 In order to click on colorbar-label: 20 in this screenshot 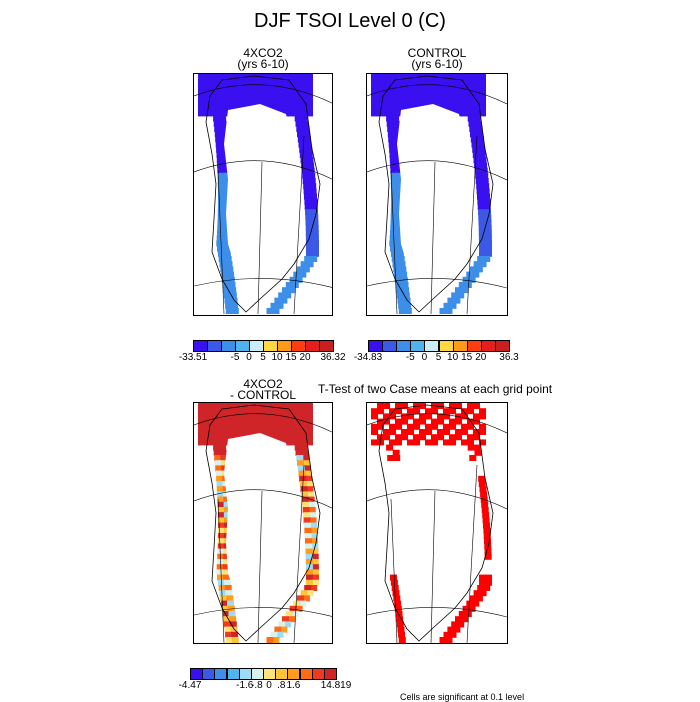, I will do `click(481, 357)`.